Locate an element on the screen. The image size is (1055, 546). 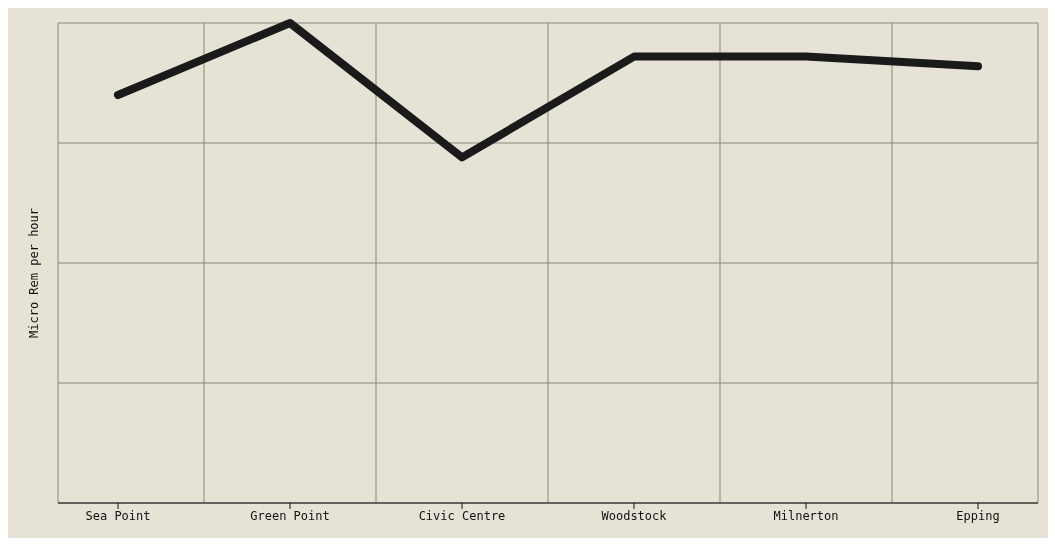
x-tick-label: Epping is located at coordinates (978, 515).